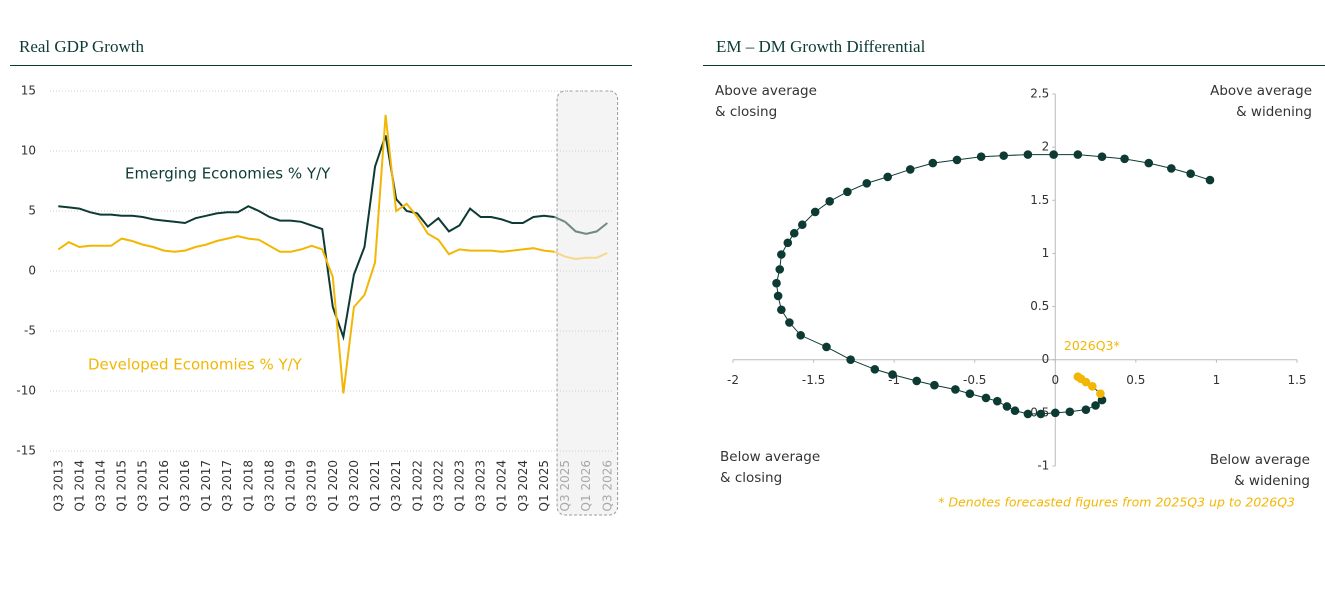 Image resolution: width=1325 pixels, height=608 pixels. Describe the element at coordinates (1046, 253) in the screenshot. I see `y-tick-label: 1` at that location.